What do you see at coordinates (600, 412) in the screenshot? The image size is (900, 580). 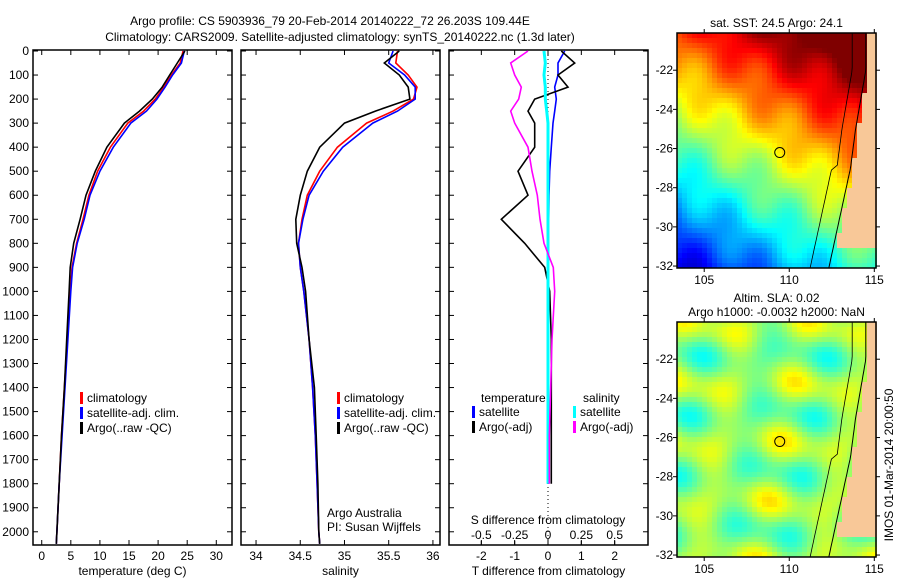 I see `legend-label: satellite` at bounding box center [600, 412].